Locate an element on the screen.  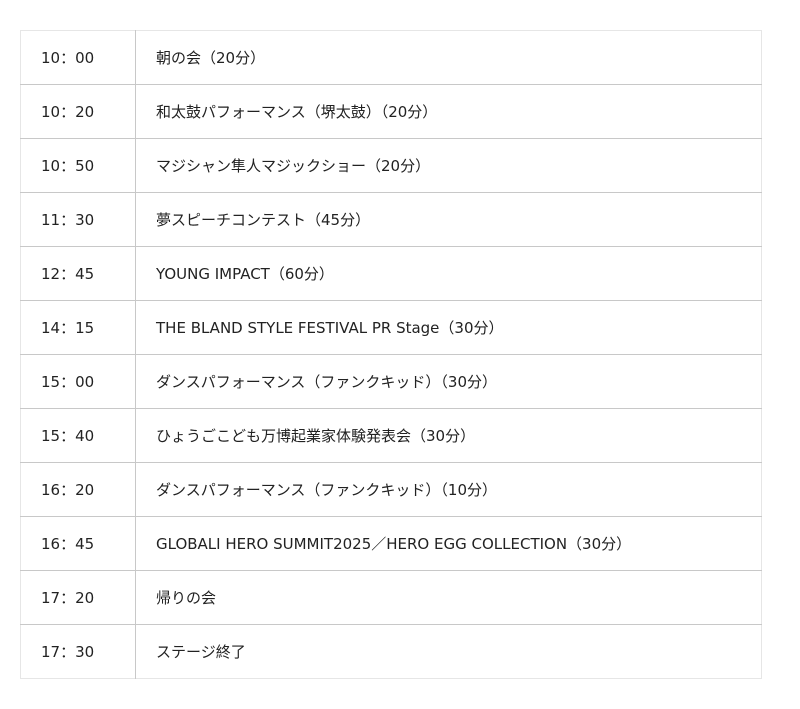
schedule-row: 17：30 ステージ終了 is located at coordinates (391, 651).